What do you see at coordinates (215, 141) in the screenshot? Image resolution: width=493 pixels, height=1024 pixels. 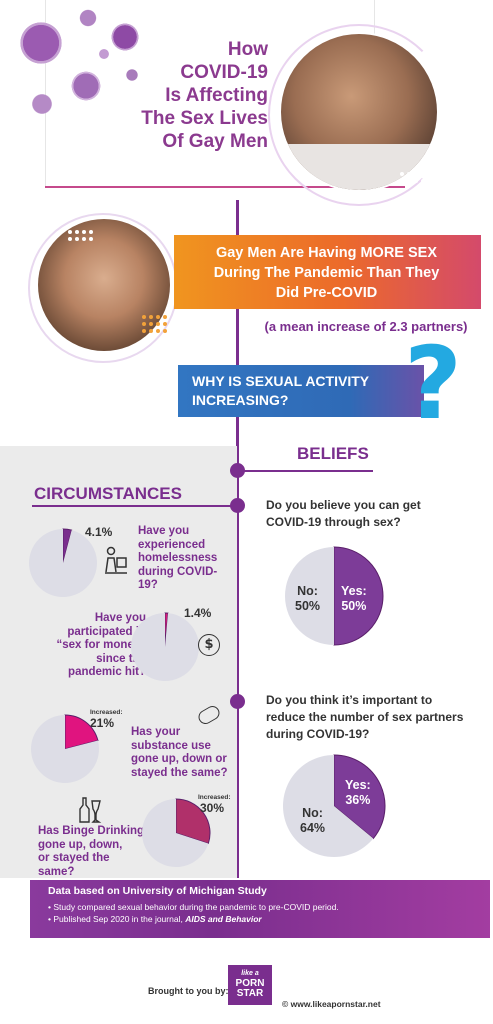 I see `header-title-line: Of Gay Men` at bounding box center [215, 141].